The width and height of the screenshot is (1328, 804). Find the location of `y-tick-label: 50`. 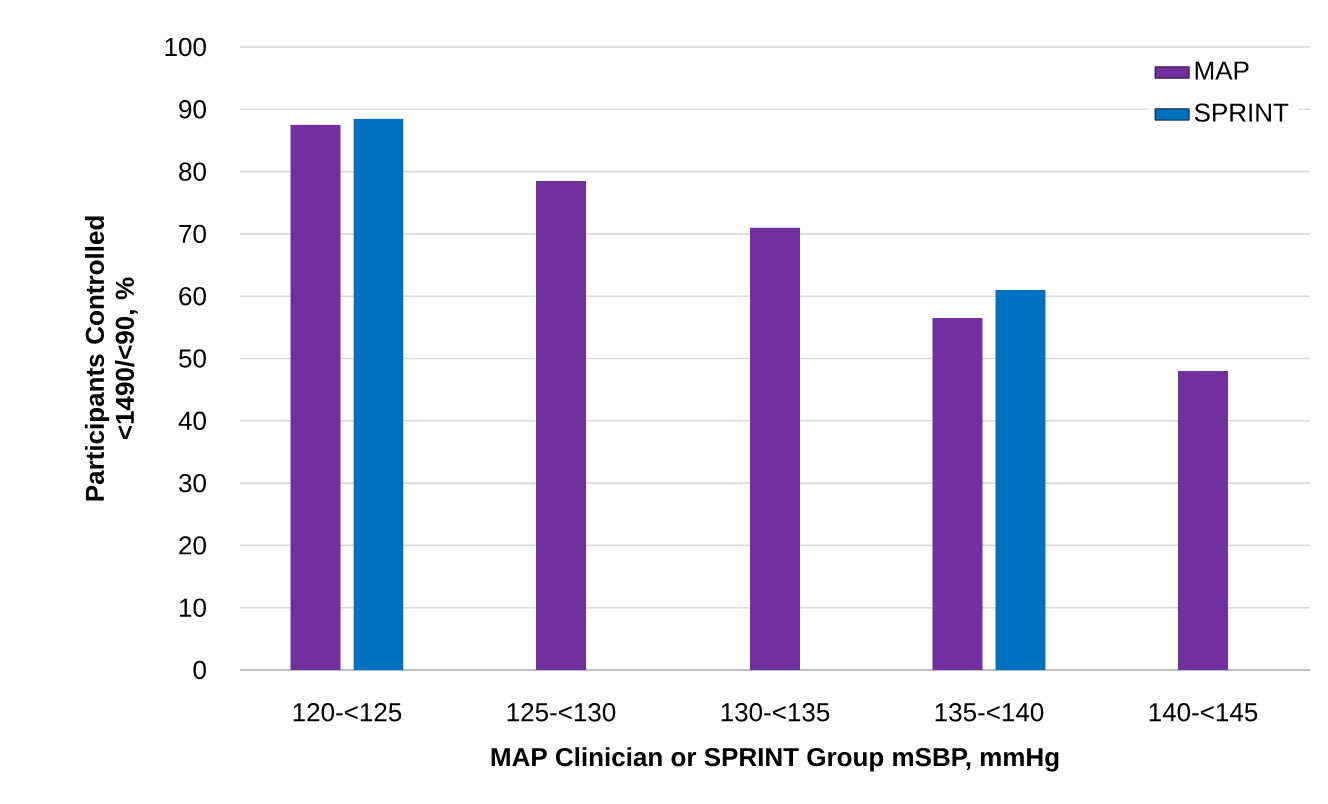

y-tick-label: 50 is located at coordinates (192, 358).